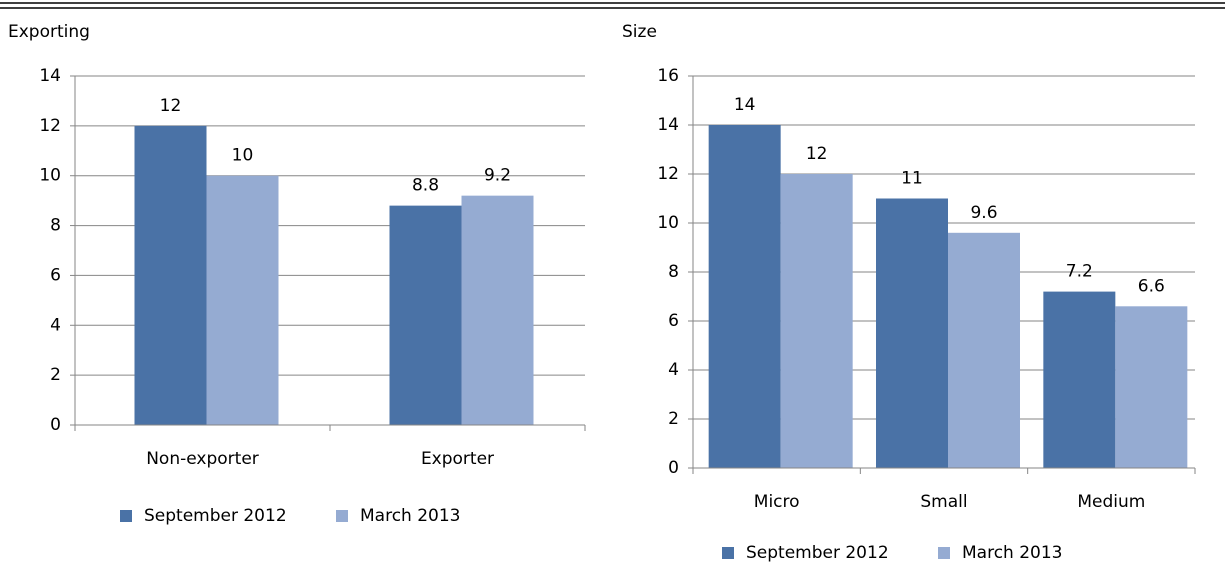 This screenshot has height=571, width=1225. Describe the element at coordinates (49, 32) in the screenshot. I see `chart-title: Exporting` at that location.